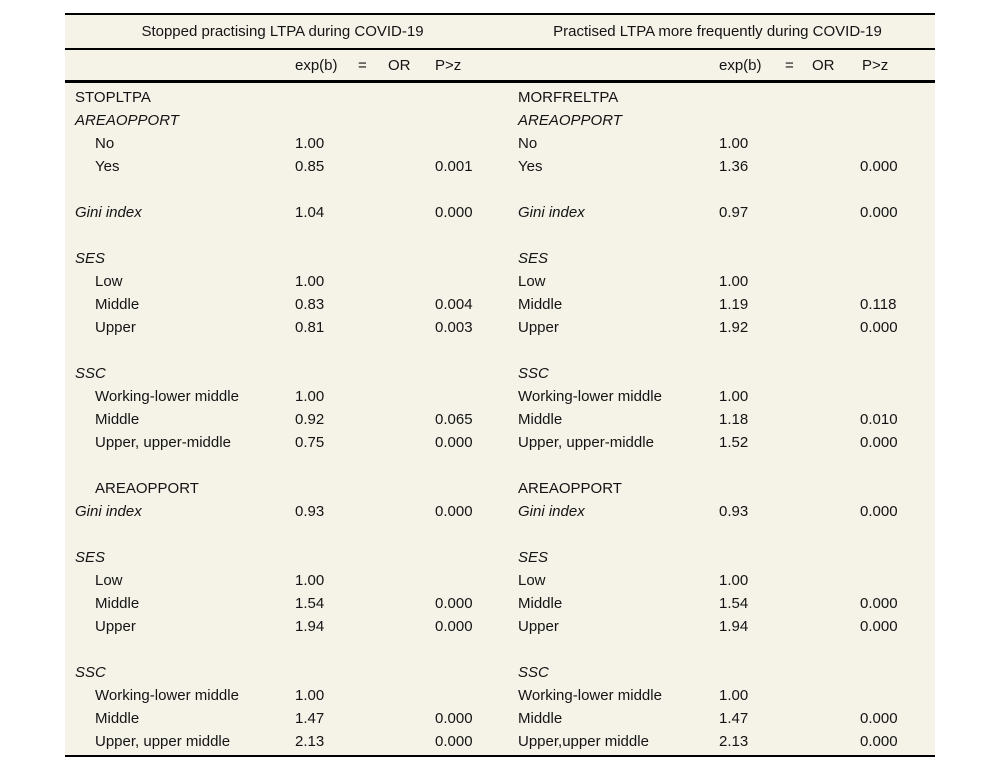 The height and width of the screenshot is (770, 1000). I want to click on table-row: Yes 0.85 0.001, so click(282, 166).